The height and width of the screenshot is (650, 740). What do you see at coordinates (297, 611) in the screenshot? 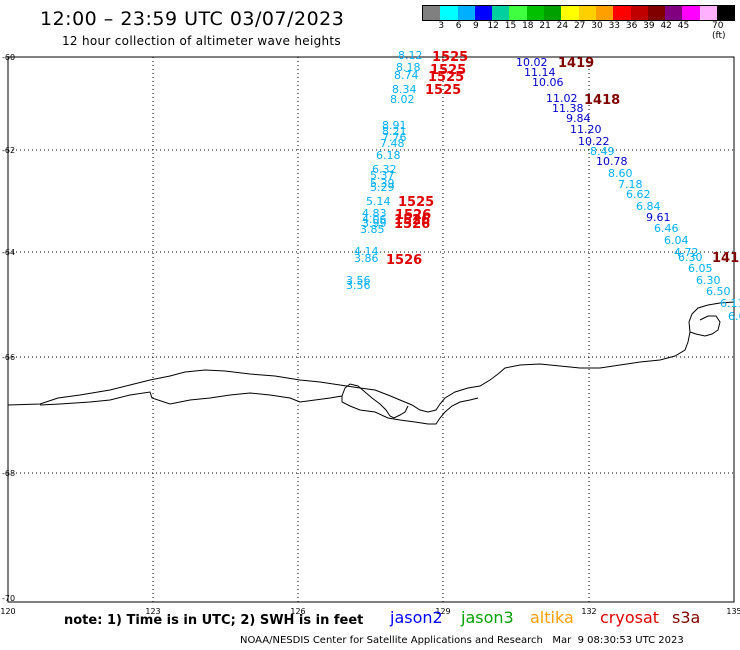
I see `longitude-tick-label: 126` at bounding box center [297, 611].